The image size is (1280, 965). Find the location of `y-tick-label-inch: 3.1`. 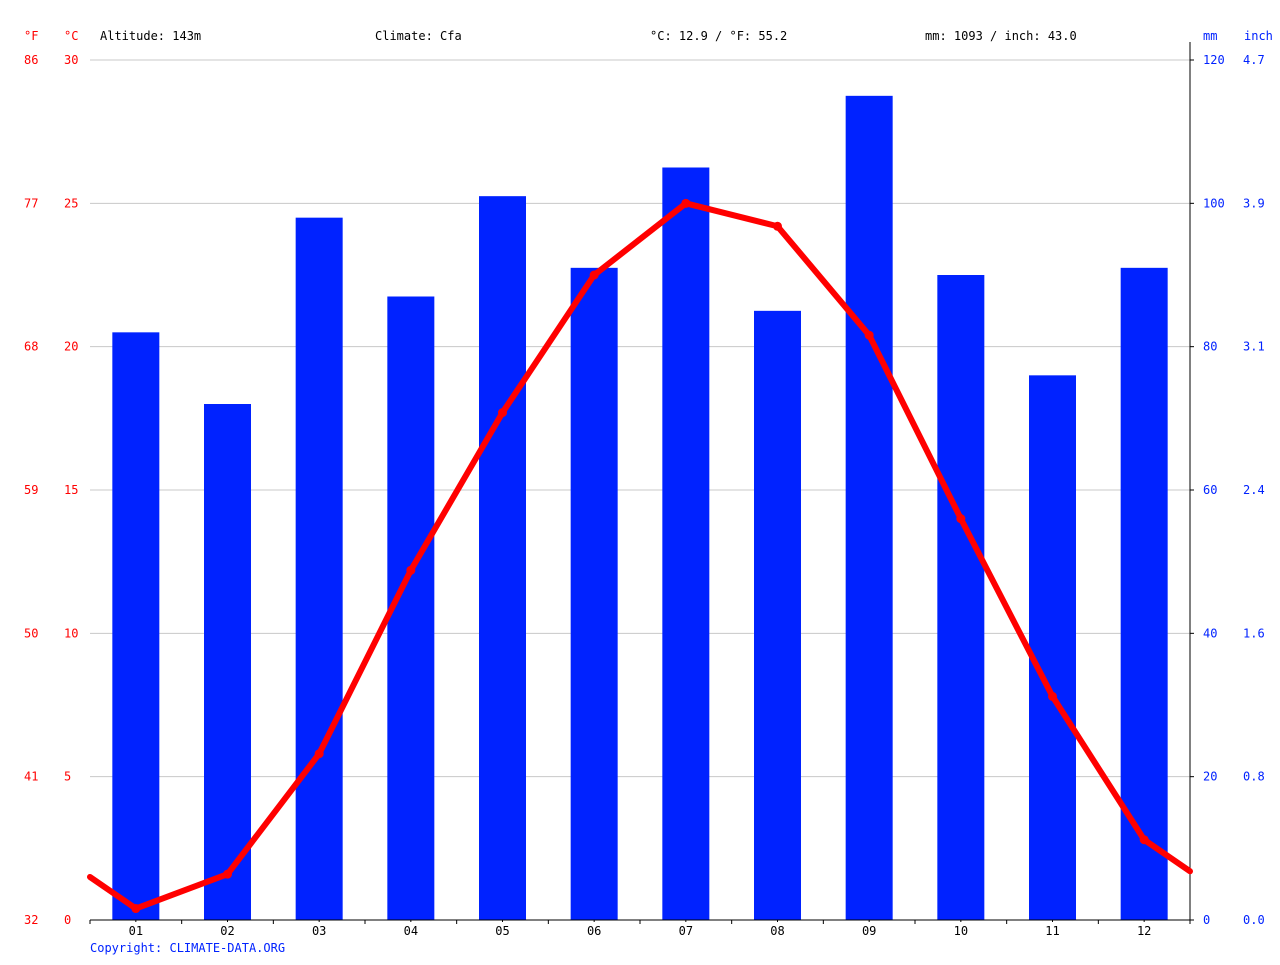

y-tick-label-inch: 3.1 is located at coordinates (1254, 347).